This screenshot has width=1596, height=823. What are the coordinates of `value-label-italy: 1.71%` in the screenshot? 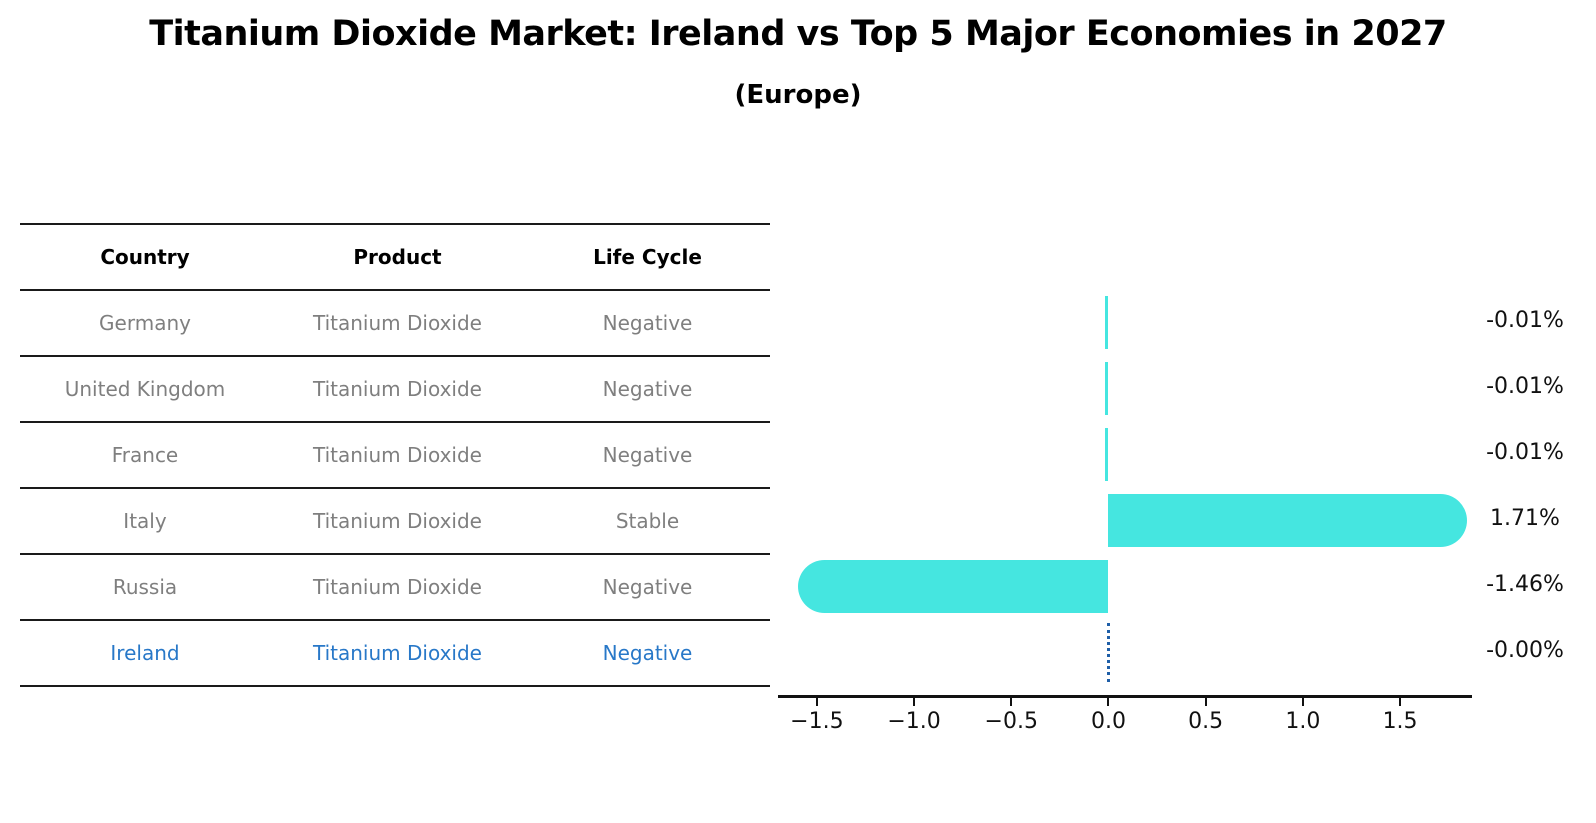 It's located at (1525, 518).